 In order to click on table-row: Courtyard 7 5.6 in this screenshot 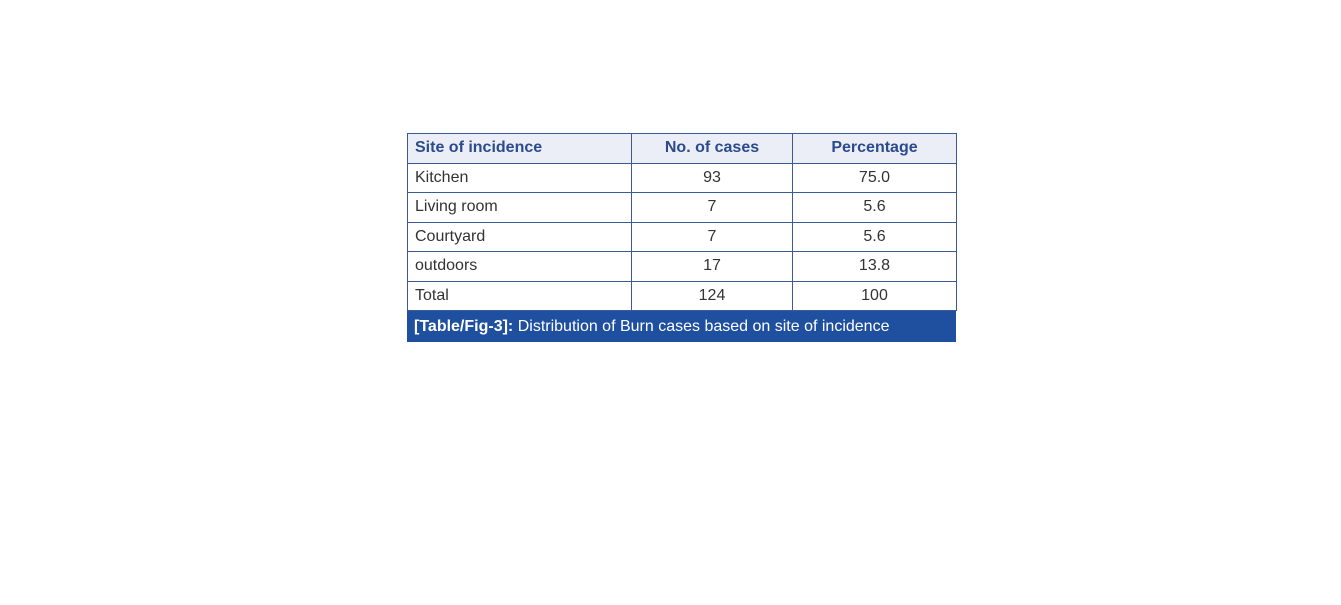, I will do `click(682, 236)`.